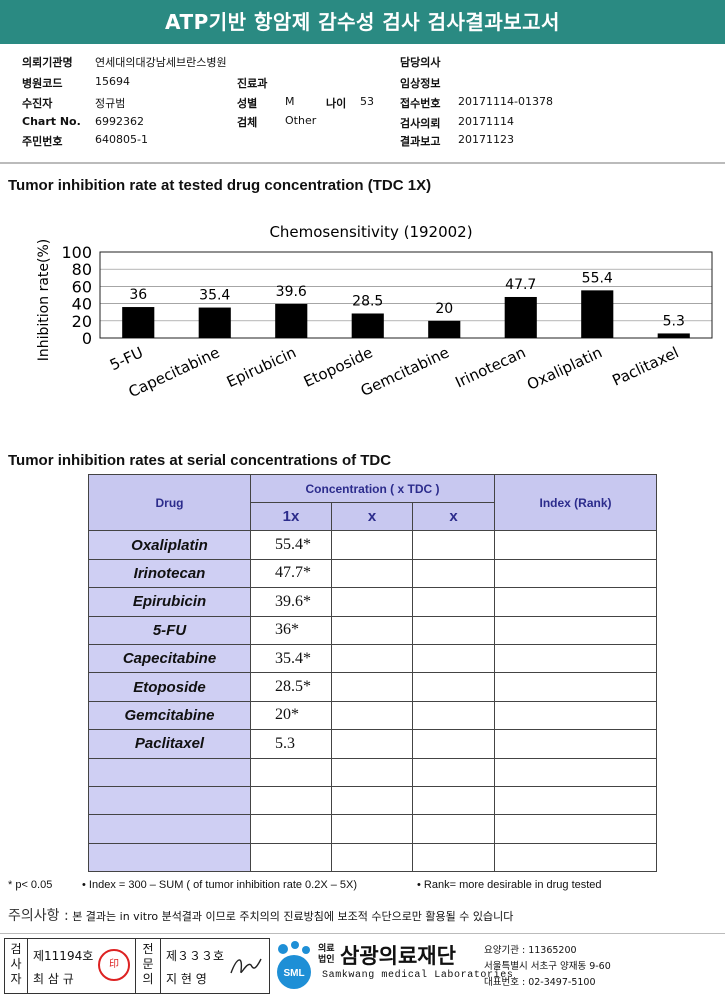 Image resolution: width=725 pixels, height=1000 pixels. I want to click on table-row: Paclitaxel 5.3, so click(372, 744).